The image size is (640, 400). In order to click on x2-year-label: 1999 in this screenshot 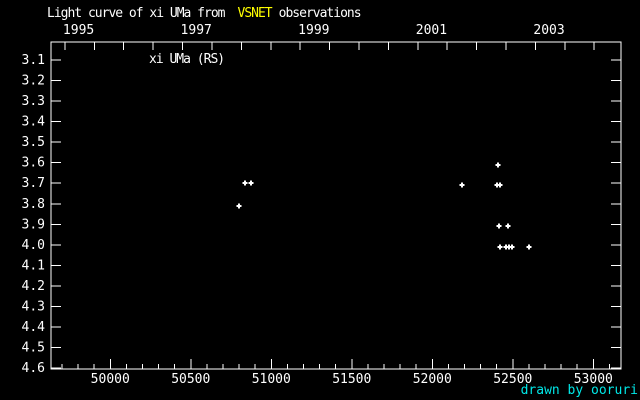, I will do `click(313, 30)`.